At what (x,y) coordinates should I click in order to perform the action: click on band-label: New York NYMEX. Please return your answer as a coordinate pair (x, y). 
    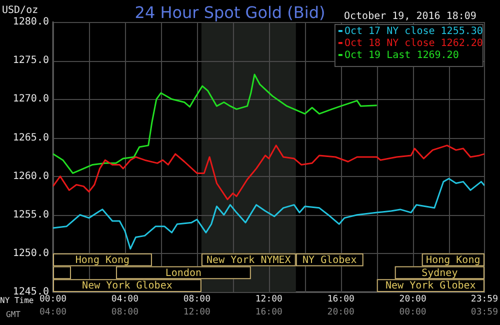
    Looking at the image, I should click on (248, 260).